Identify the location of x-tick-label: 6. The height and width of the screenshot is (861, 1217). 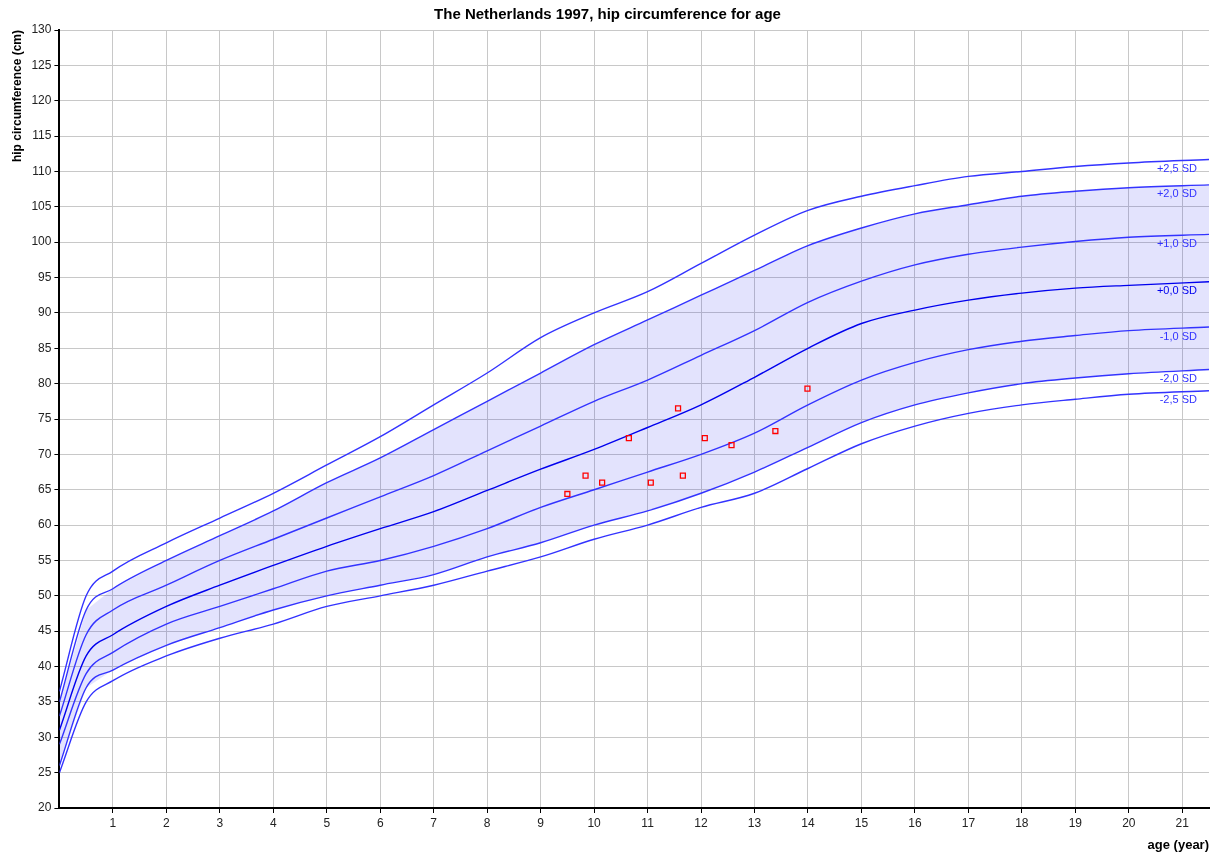
(380, 822).